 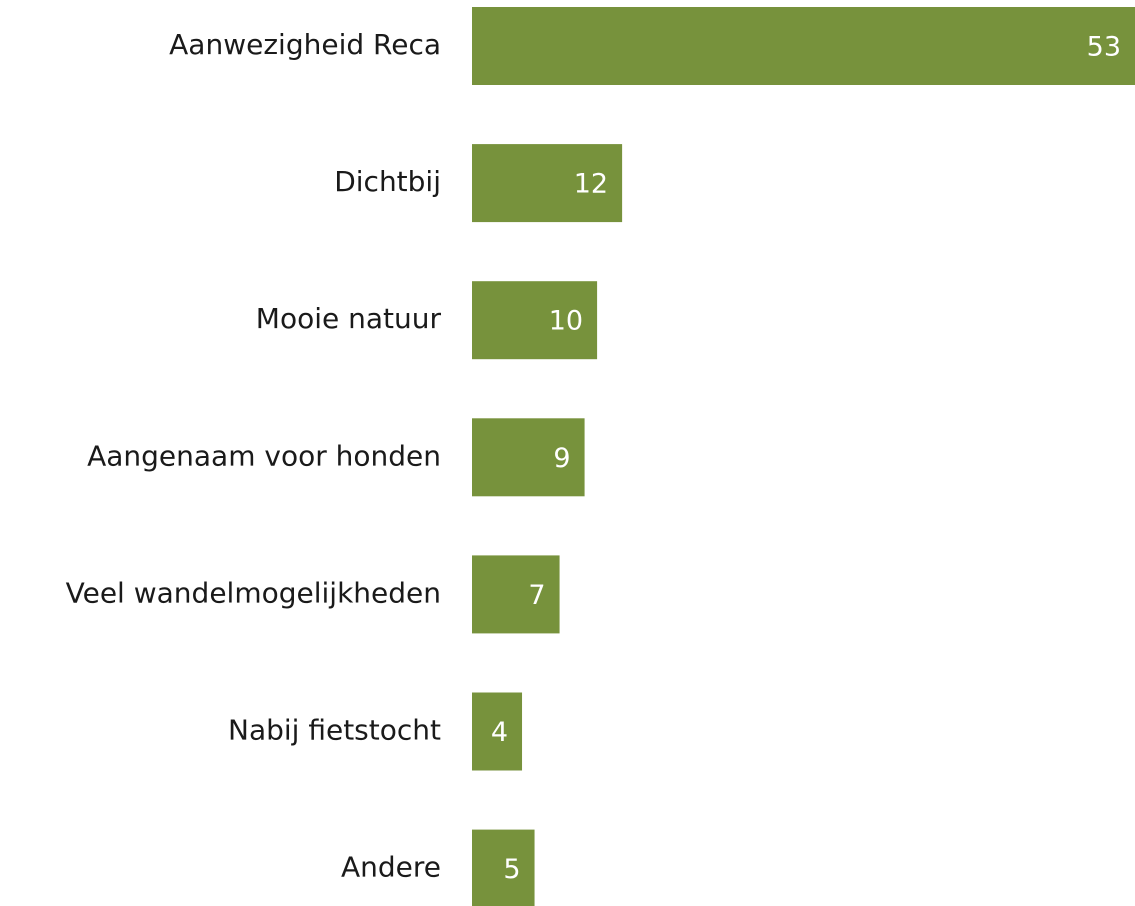 What do you see at coordinates (305, 44) in the screenshot?
I see `category-label: Aanwezigheid Reca` at bounding box center [305, 44].